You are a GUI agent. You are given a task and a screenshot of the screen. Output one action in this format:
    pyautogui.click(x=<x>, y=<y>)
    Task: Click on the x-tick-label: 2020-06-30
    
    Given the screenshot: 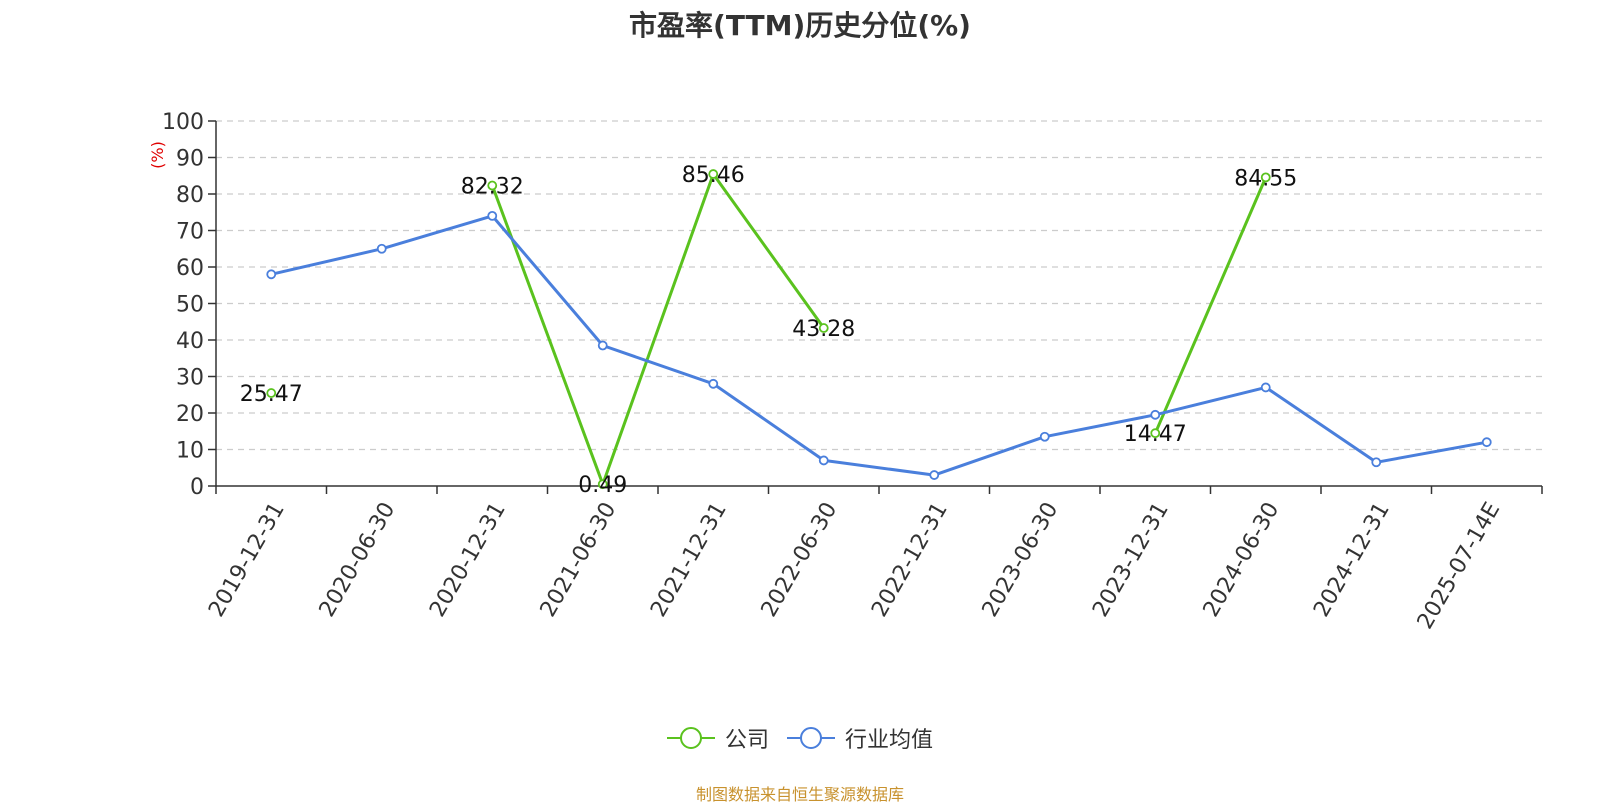 What is the action you would take?
    pyautogui.click(x=358, y=559)
    